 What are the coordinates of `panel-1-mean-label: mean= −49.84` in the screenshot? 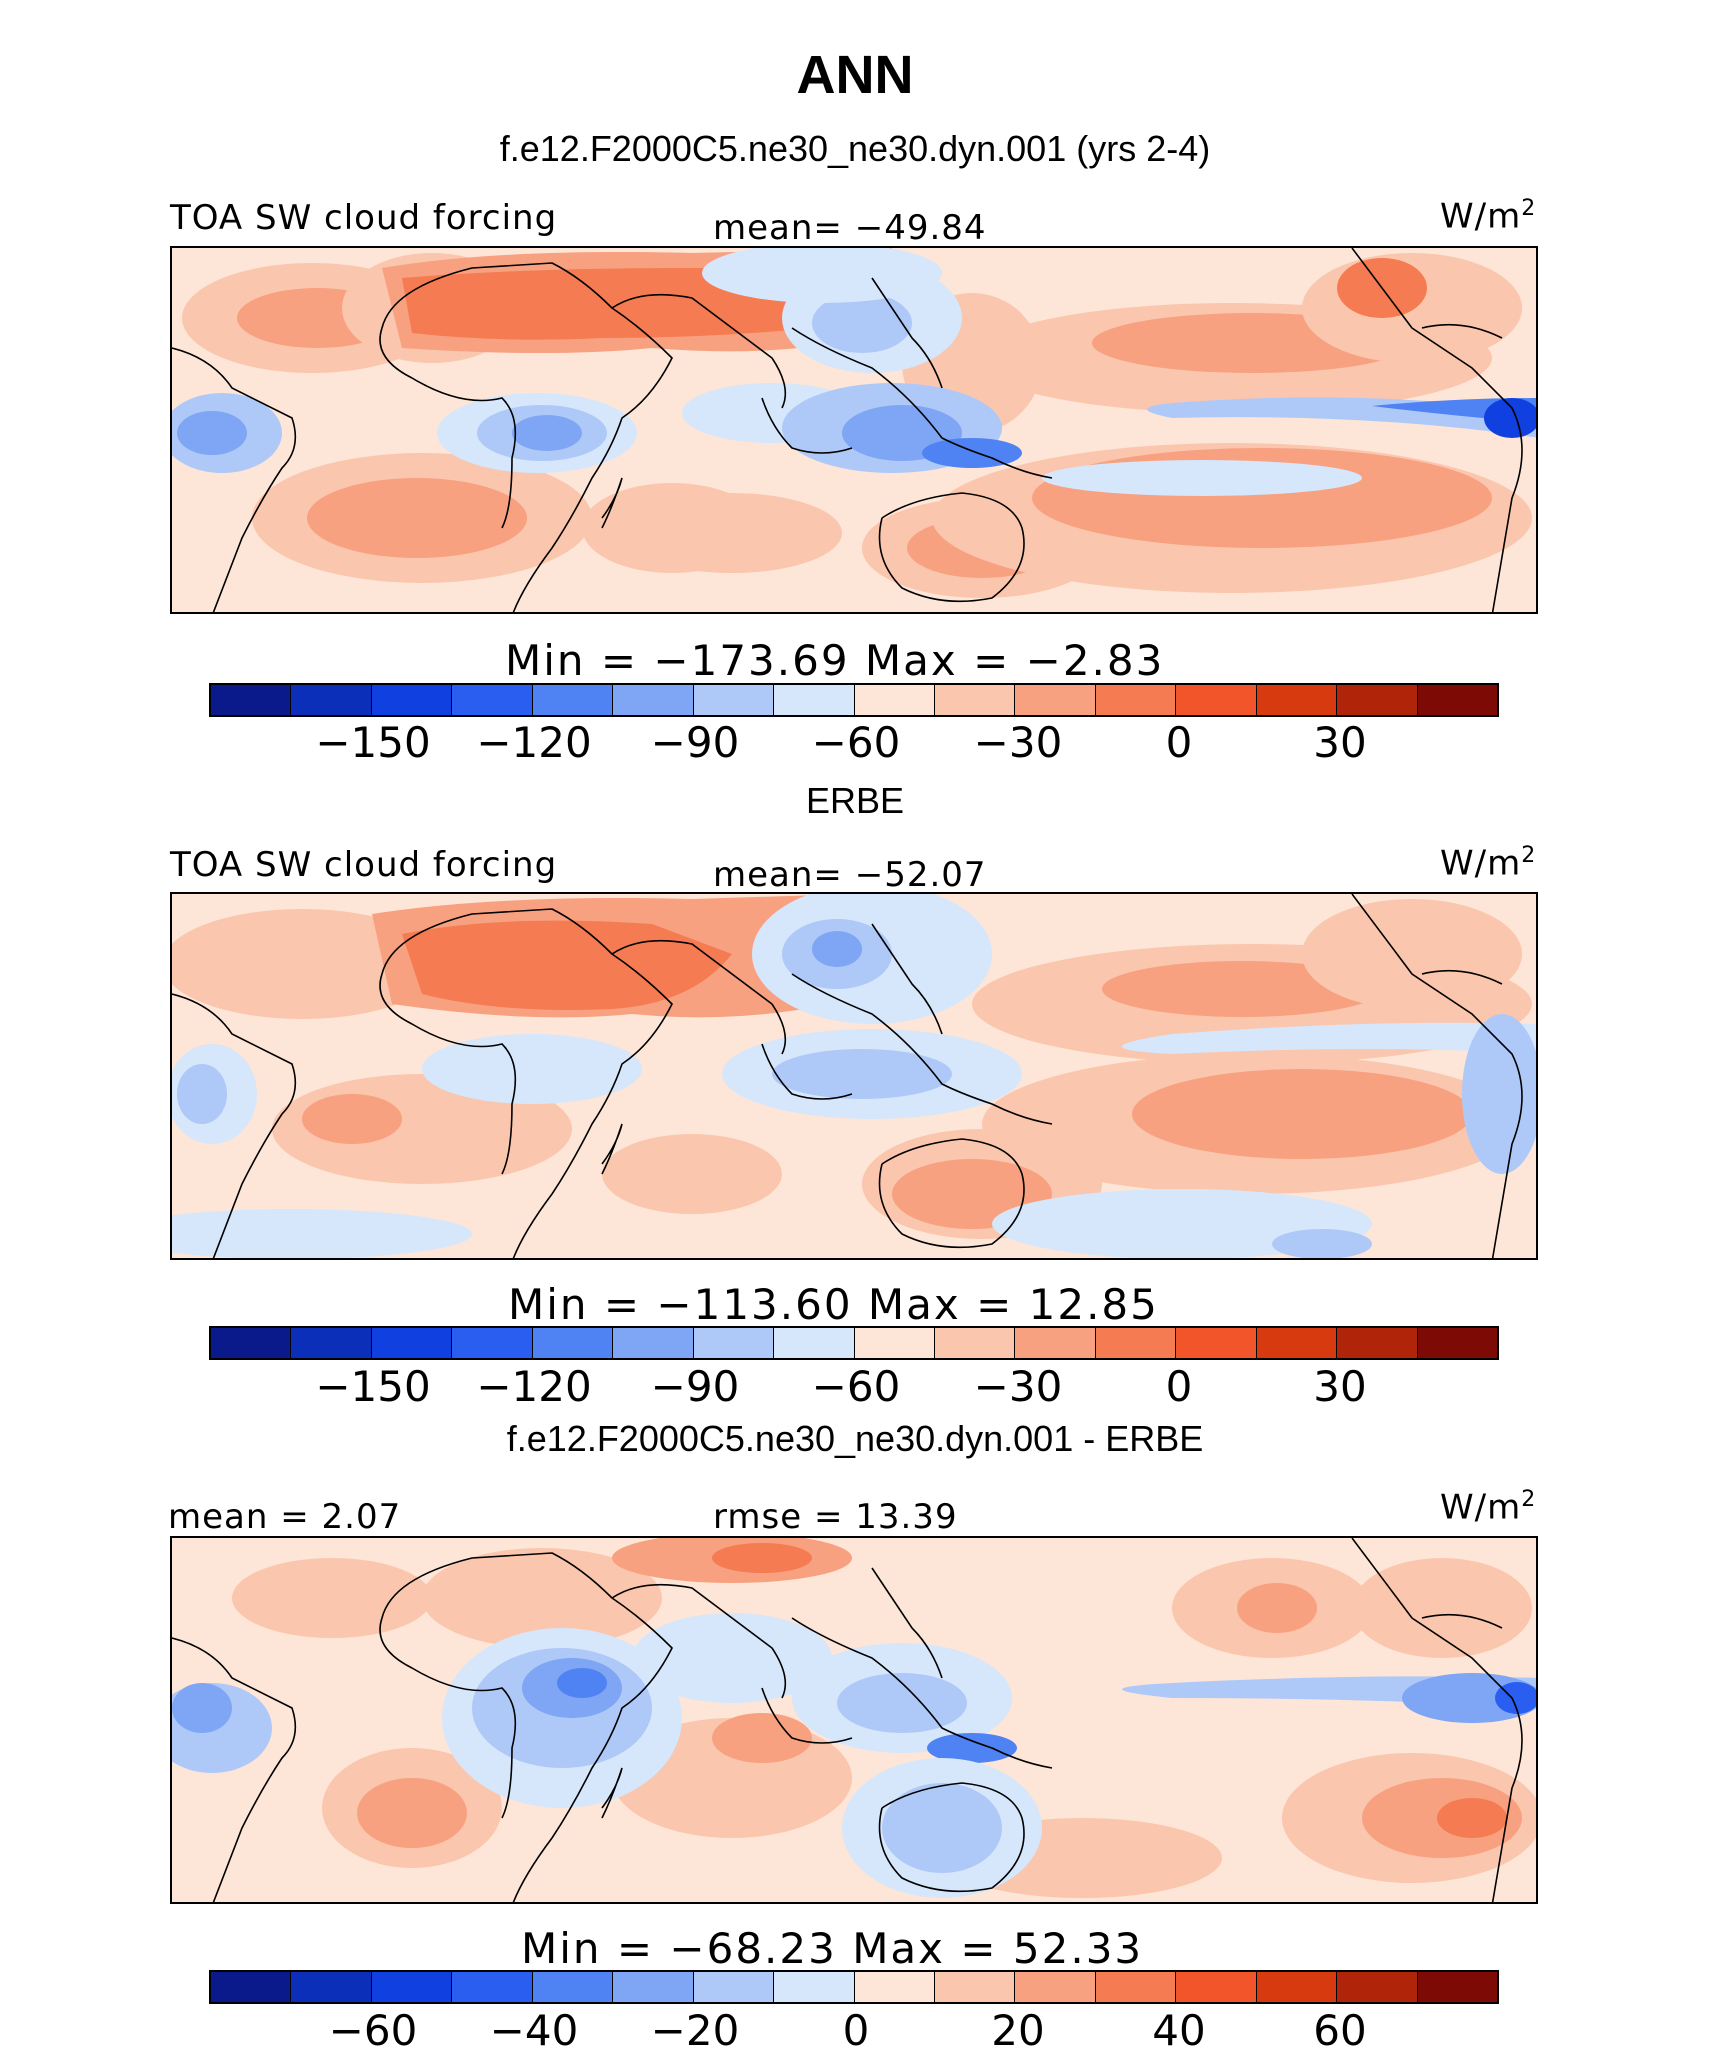 It's located at (850, 228).